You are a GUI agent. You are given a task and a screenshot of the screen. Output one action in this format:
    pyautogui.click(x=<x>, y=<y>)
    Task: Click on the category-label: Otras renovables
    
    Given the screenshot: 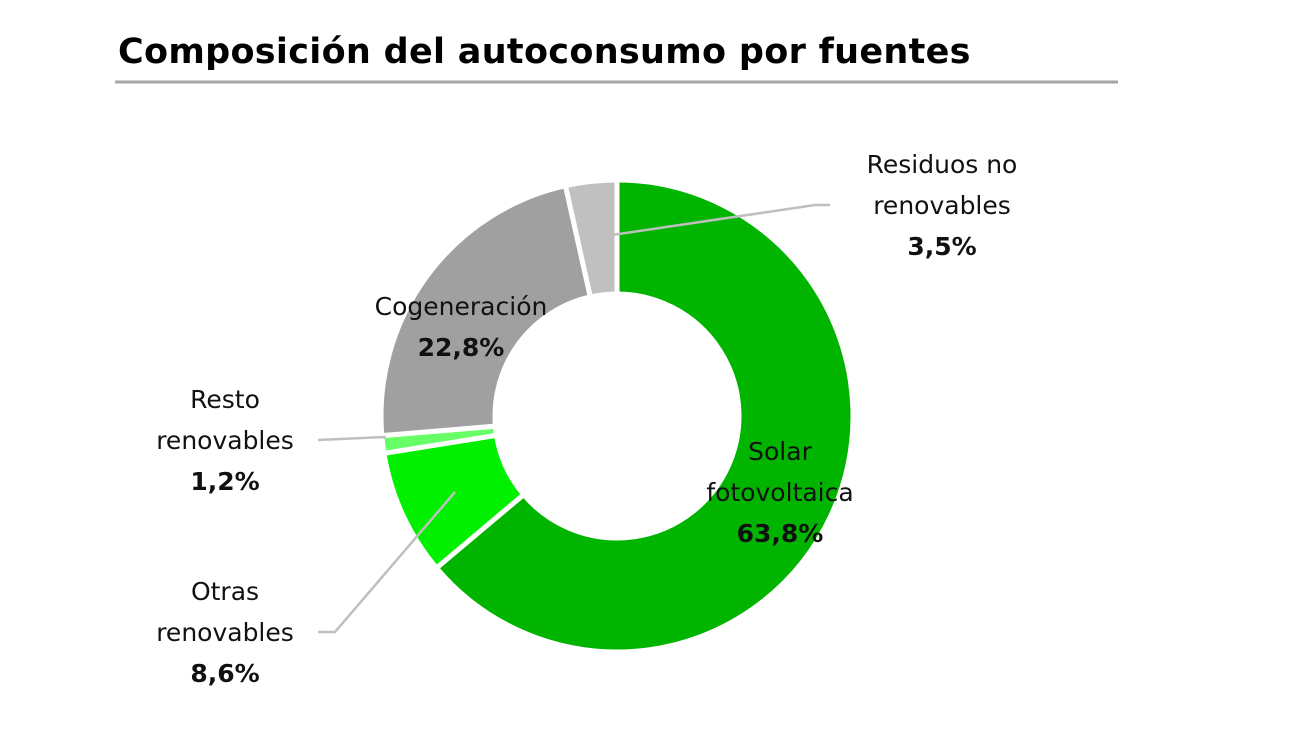 What is the action you would take?
    pyautogui.click(x=225, y=612)
    